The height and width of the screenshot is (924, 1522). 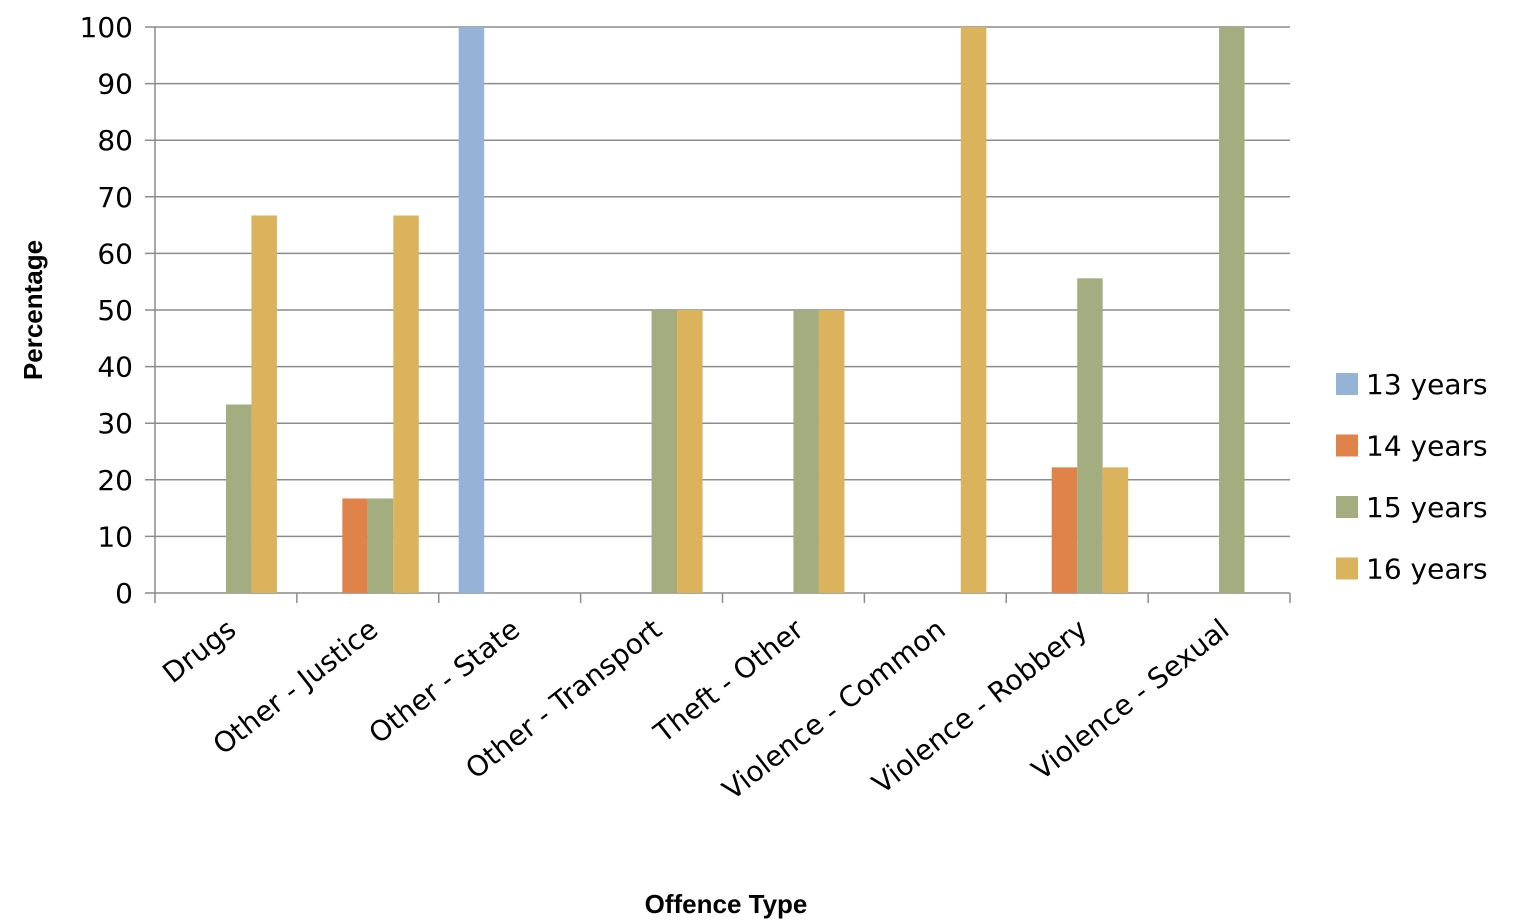 I want to click on bar-16-years-other-transport, so click(x=690, y=451).